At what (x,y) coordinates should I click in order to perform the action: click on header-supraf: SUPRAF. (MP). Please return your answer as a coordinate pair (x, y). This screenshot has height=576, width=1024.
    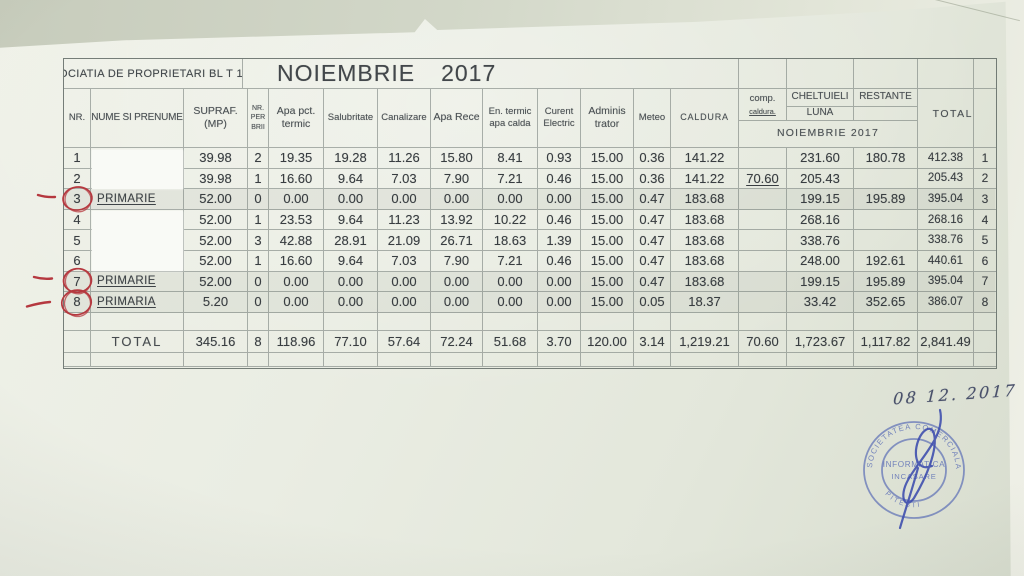
    Looking at the image, I should click on (216, 118).